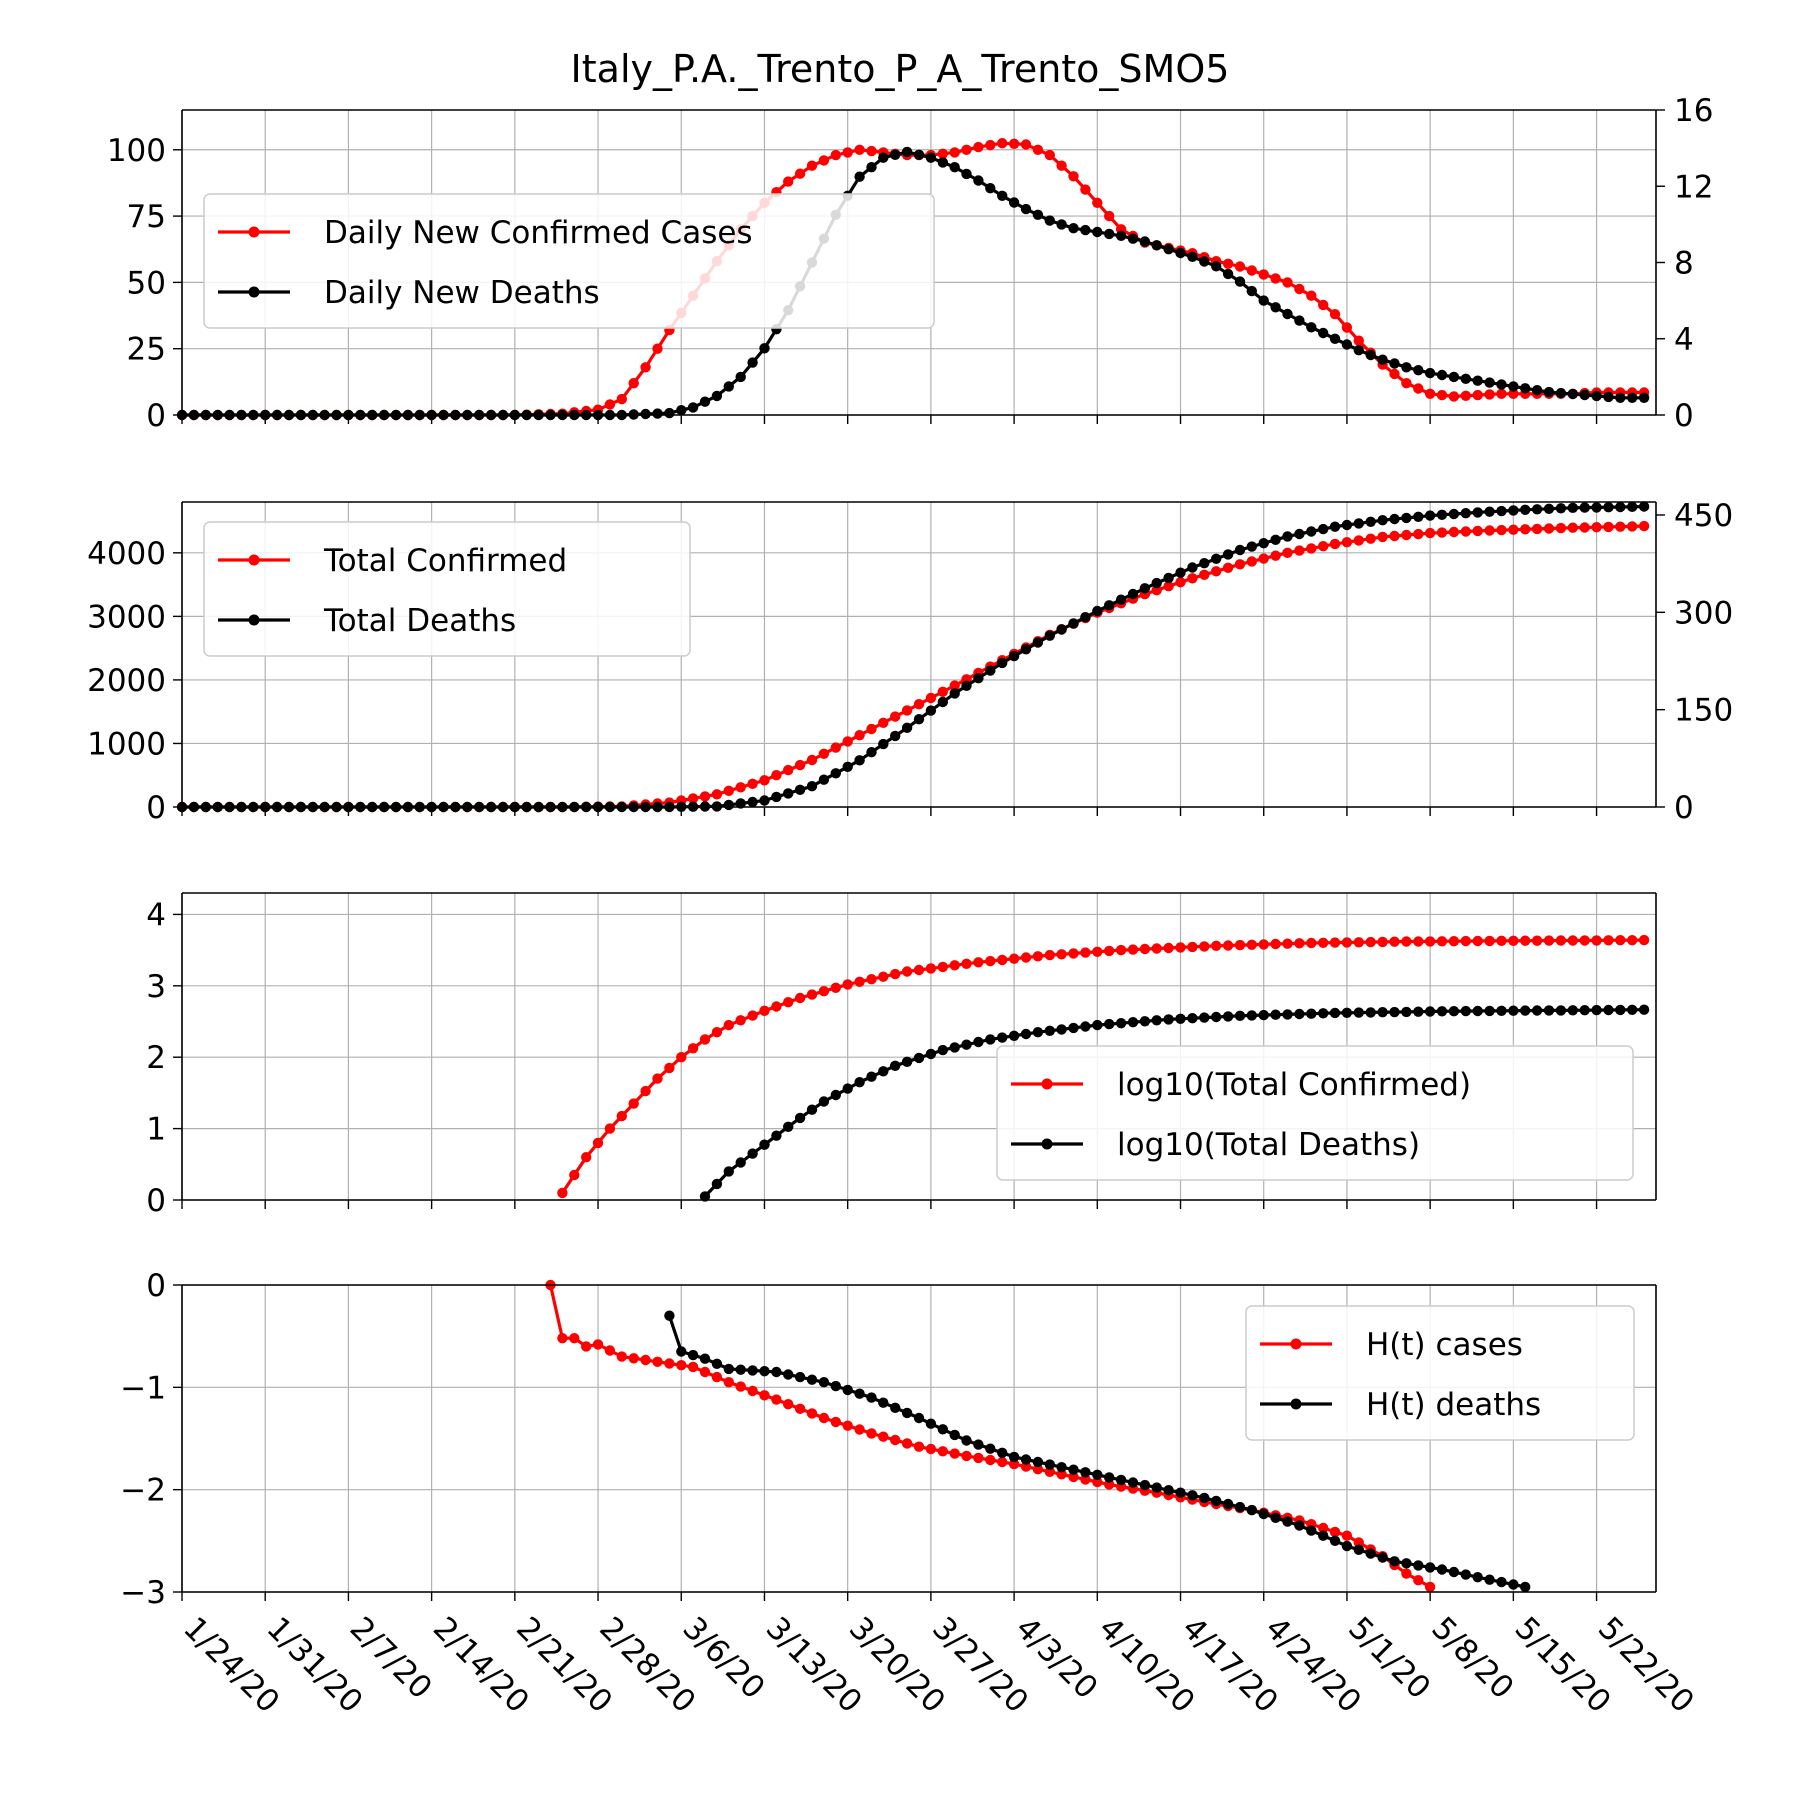 The image size is (1800, 1800). What do you see at coordinates (462, 293) in the screenshot?
I see `legend-label: Daily New Deaths` at bounding box center [462, 293].